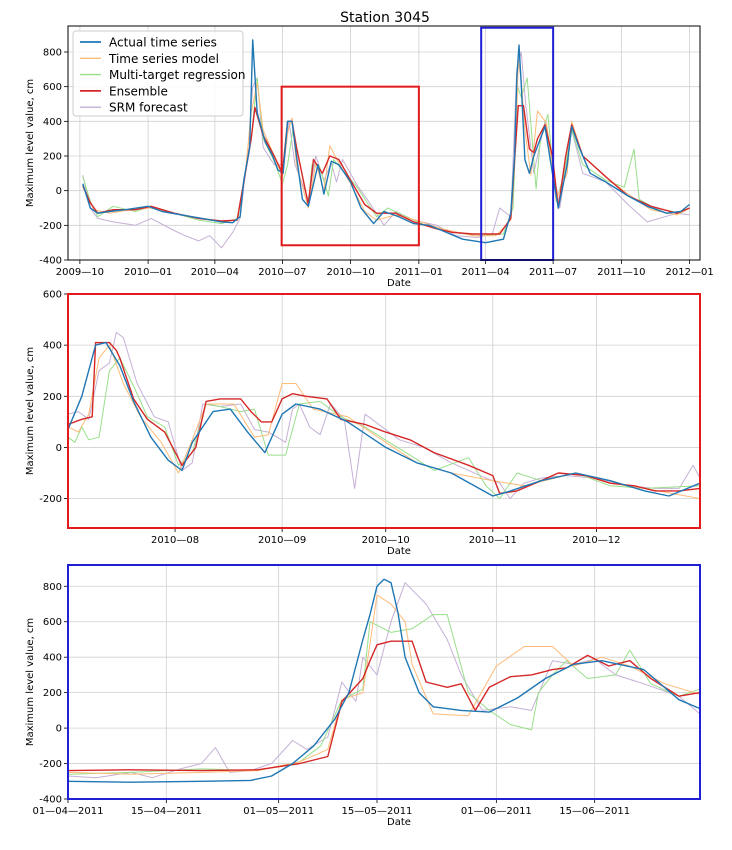 This screenshot has height=850, width=732. I want to click on x-tick-label: 01—05—2011, so click(278, 811).